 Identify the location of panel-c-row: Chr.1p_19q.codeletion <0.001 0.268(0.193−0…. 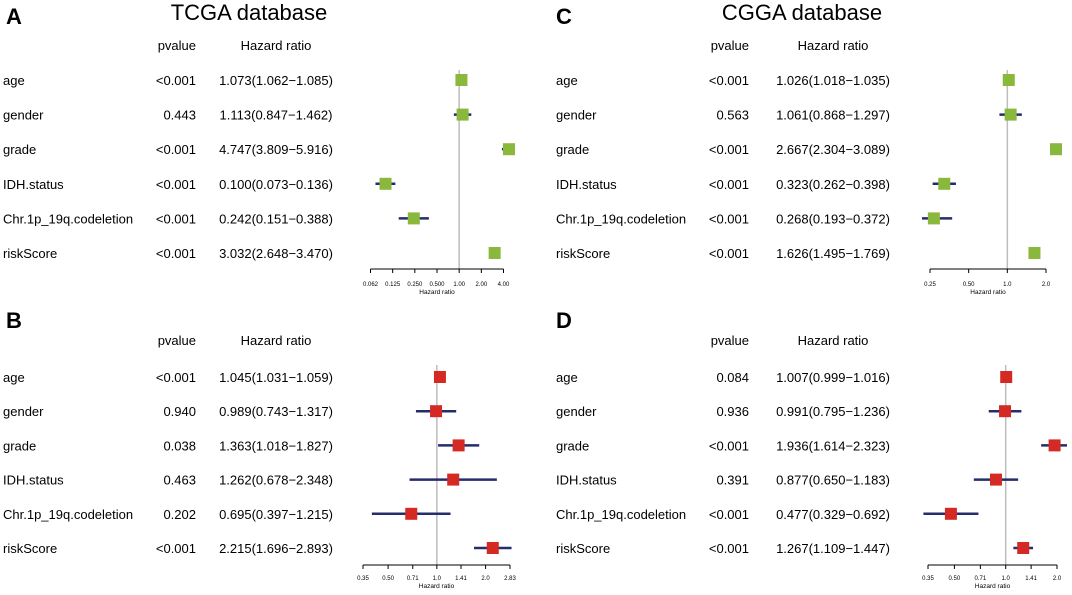
(754, 218).